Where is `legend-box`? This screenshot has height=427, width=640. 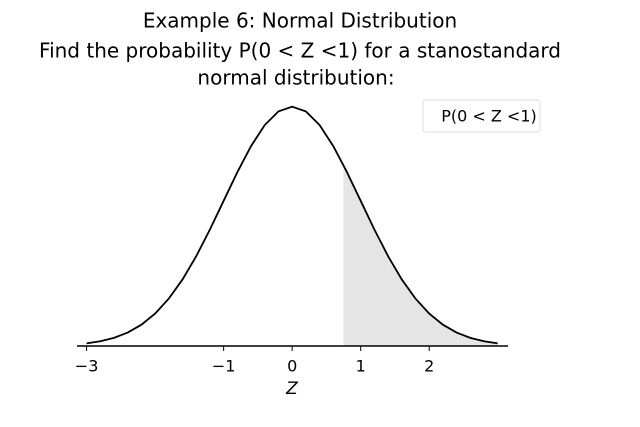
legend-box is located at coordinates (481, 116).